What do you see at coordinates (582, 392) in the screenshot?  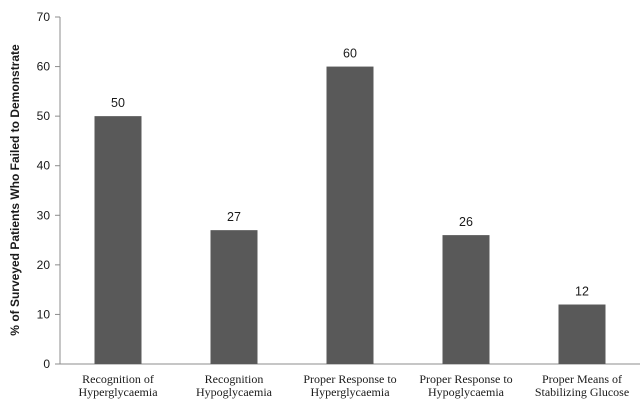 I see `x-tick-label-line: Stabilizing Glucose` at bounding box center [582, 392].